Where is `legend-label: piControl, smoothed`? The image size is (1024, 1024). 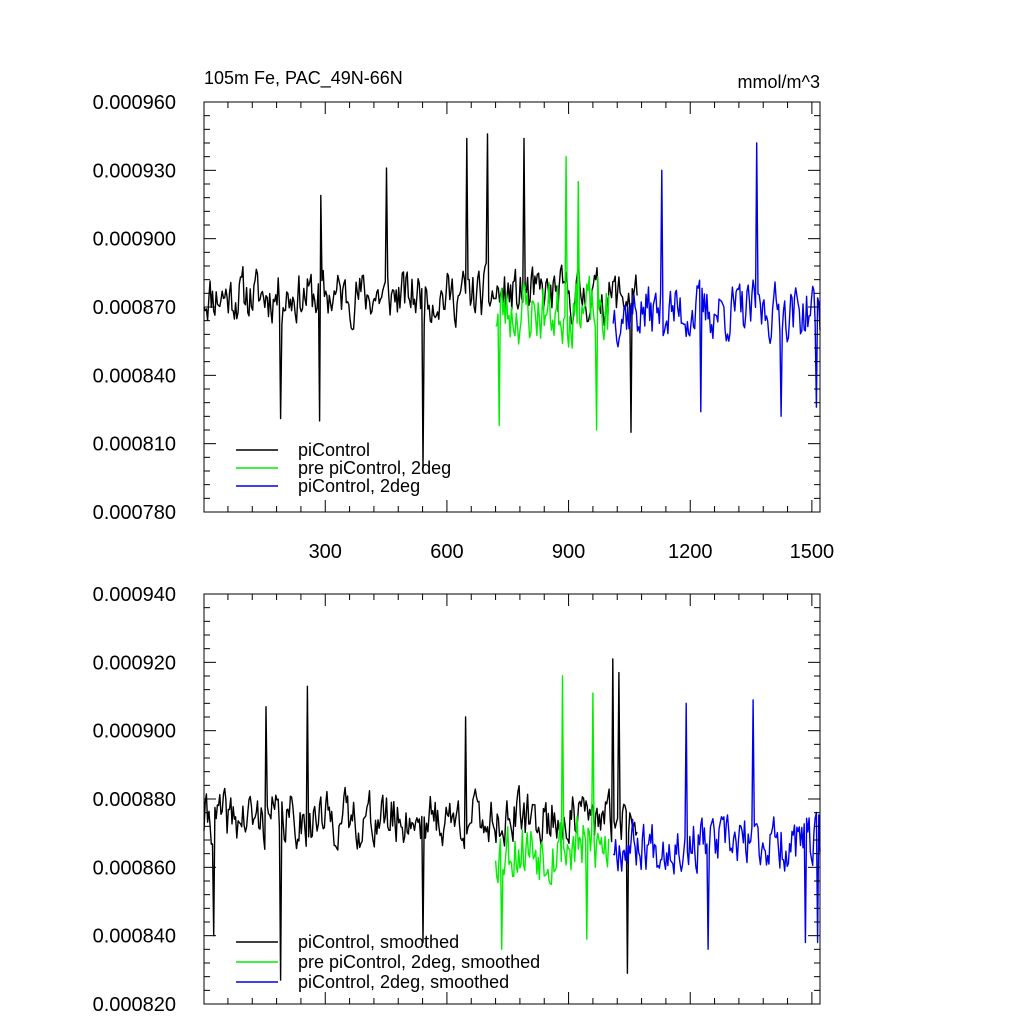 legend-label: piControl, smoothed is located at coordinates (378, 942).